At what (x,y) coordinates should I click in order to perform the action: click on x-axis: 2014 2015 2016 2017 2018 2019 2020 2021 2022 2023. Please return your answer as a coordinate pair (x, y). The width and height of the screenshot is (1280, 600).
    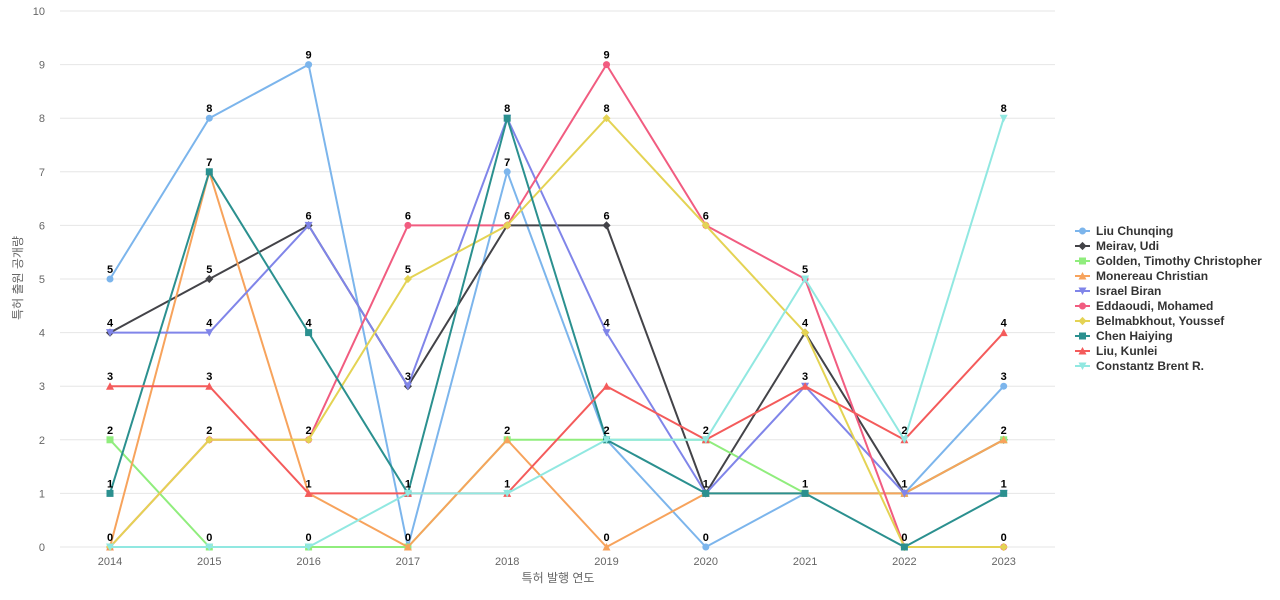
    Looking at the image, I should click on (557, 562).